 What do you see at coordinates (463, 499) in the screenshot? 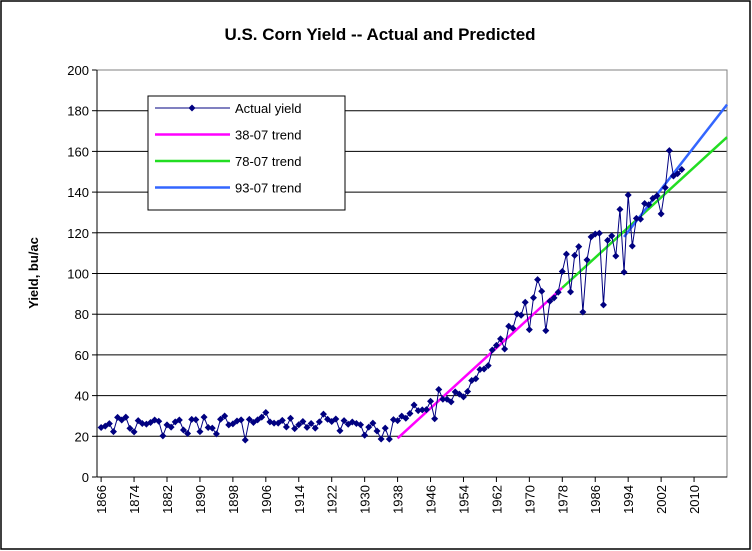
I see `x-tick-label: 1954` at bounding box center [463, 499].